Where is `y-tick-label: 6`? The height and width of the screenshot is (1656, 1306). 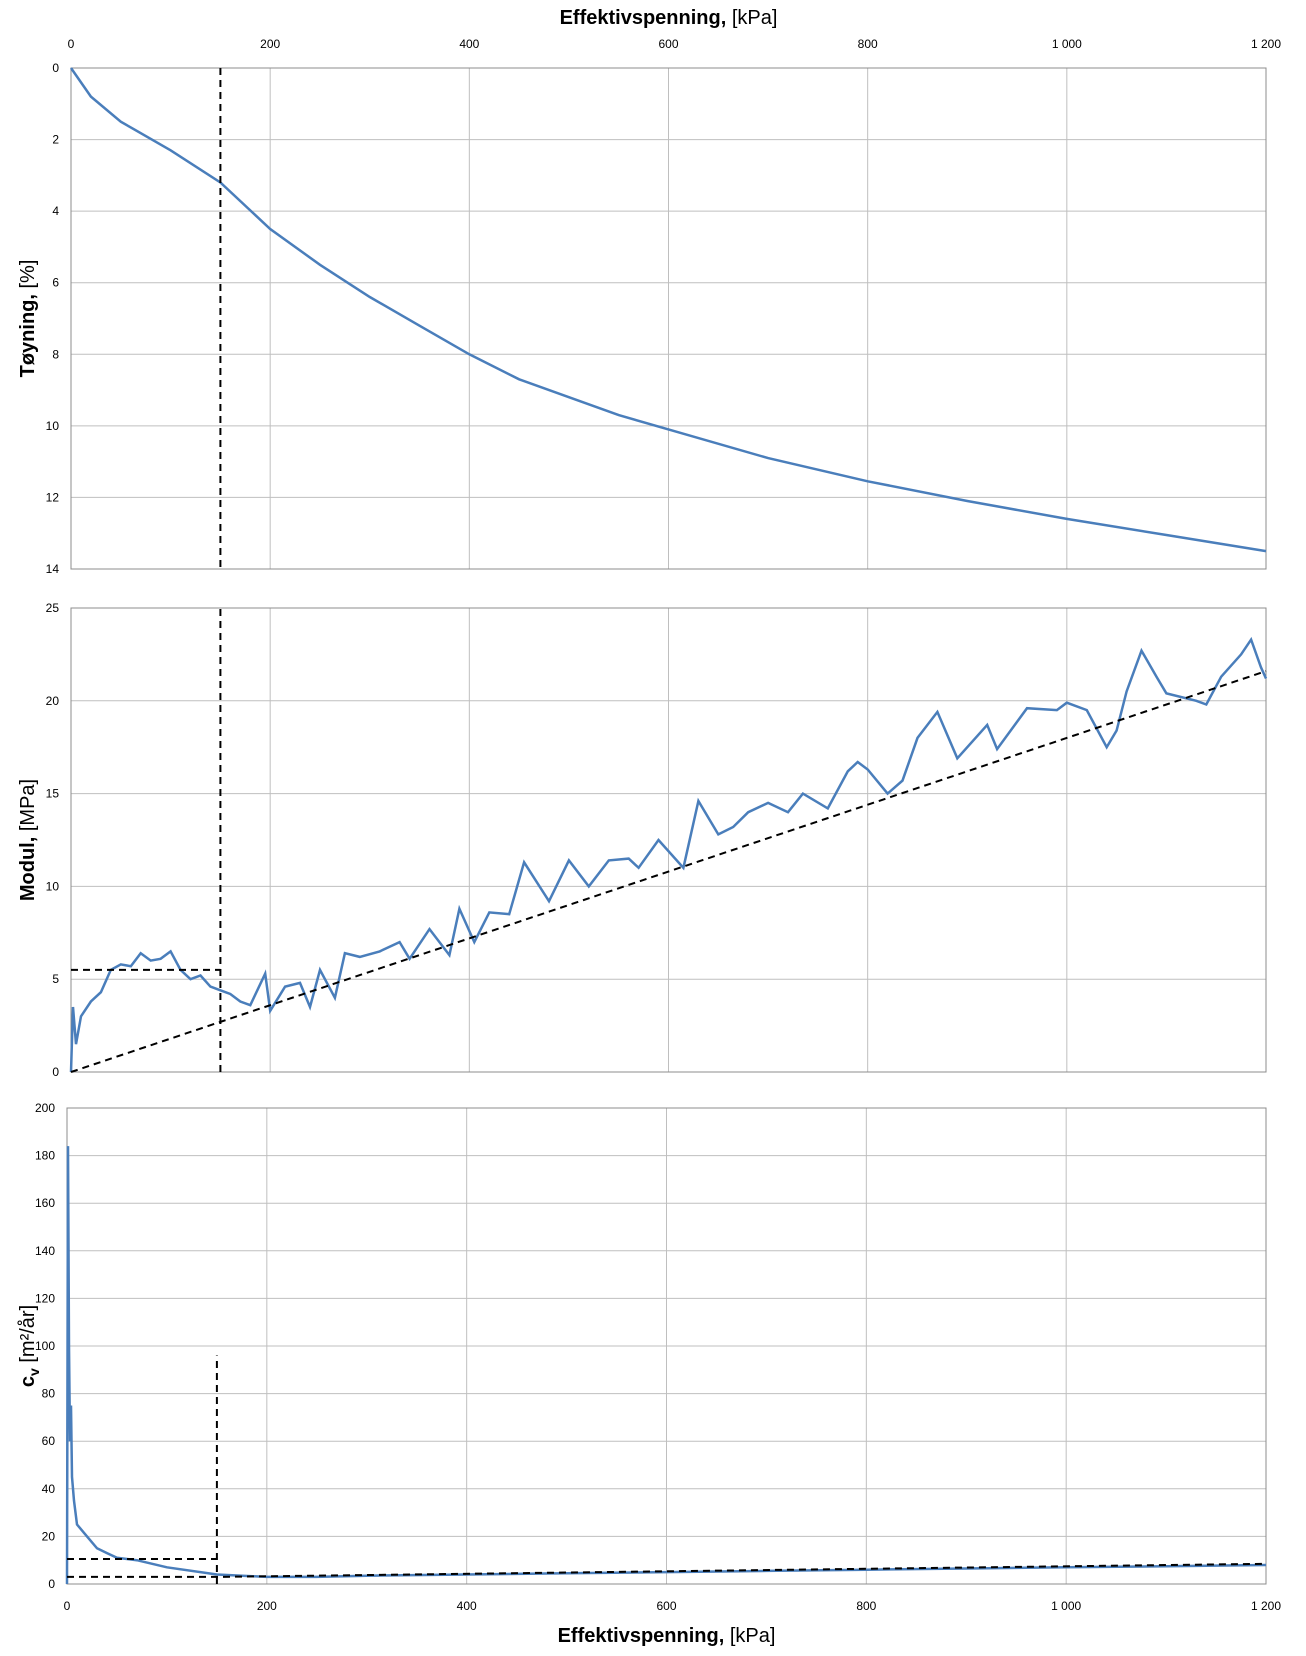 y-tick-label: 6 is located at coordinates (55, 283).